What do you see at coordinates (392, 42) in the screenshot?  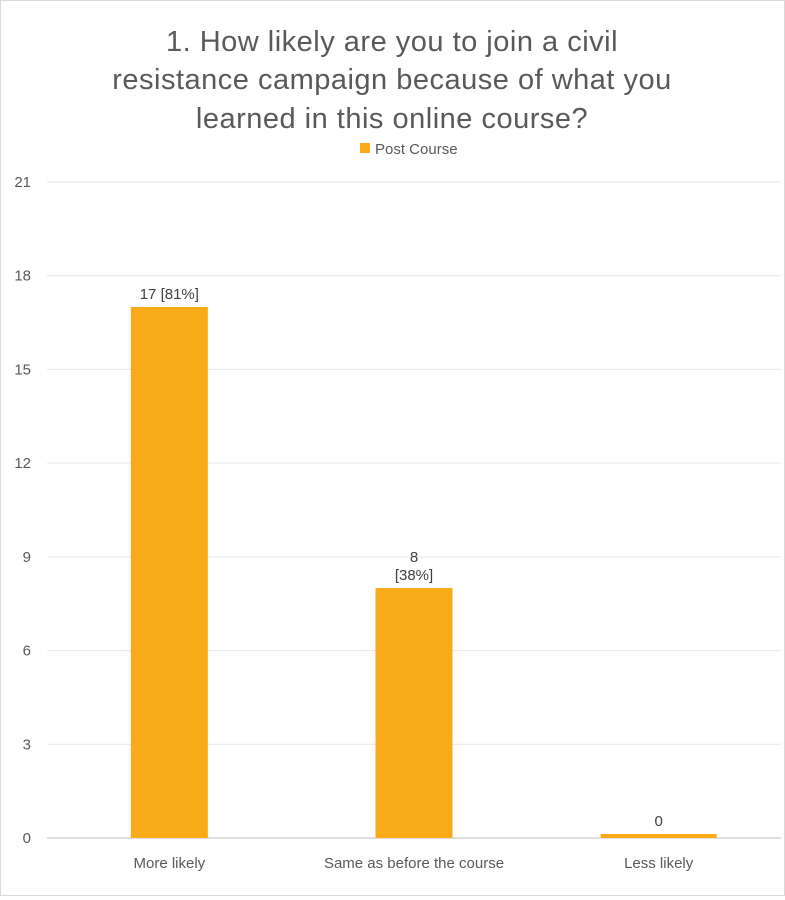 I see `chart-title-line-1: 1. How likely are you to join a civil` at bounding box center [392, 42].